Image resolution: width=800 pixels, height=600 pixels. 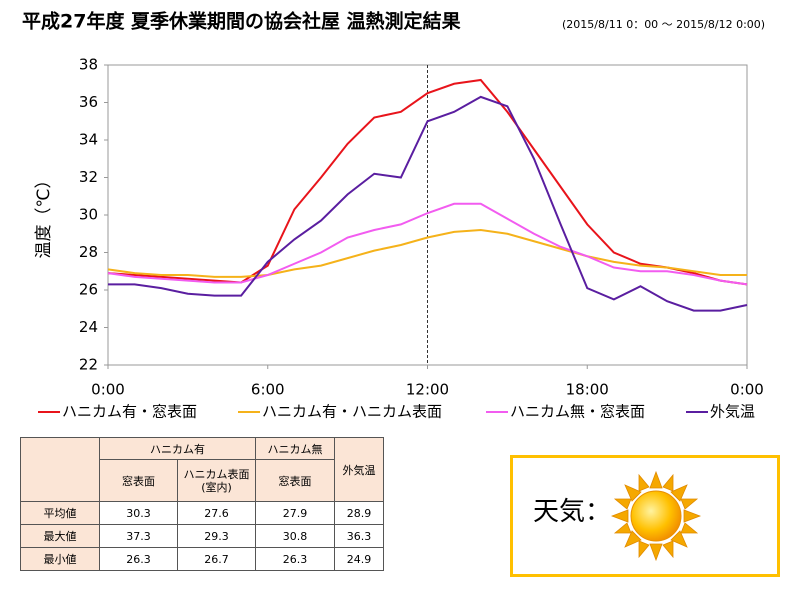 I want to click on table-row: 平均値 30.3 27.6 27.9 28.9, so click(x=202, y=513).